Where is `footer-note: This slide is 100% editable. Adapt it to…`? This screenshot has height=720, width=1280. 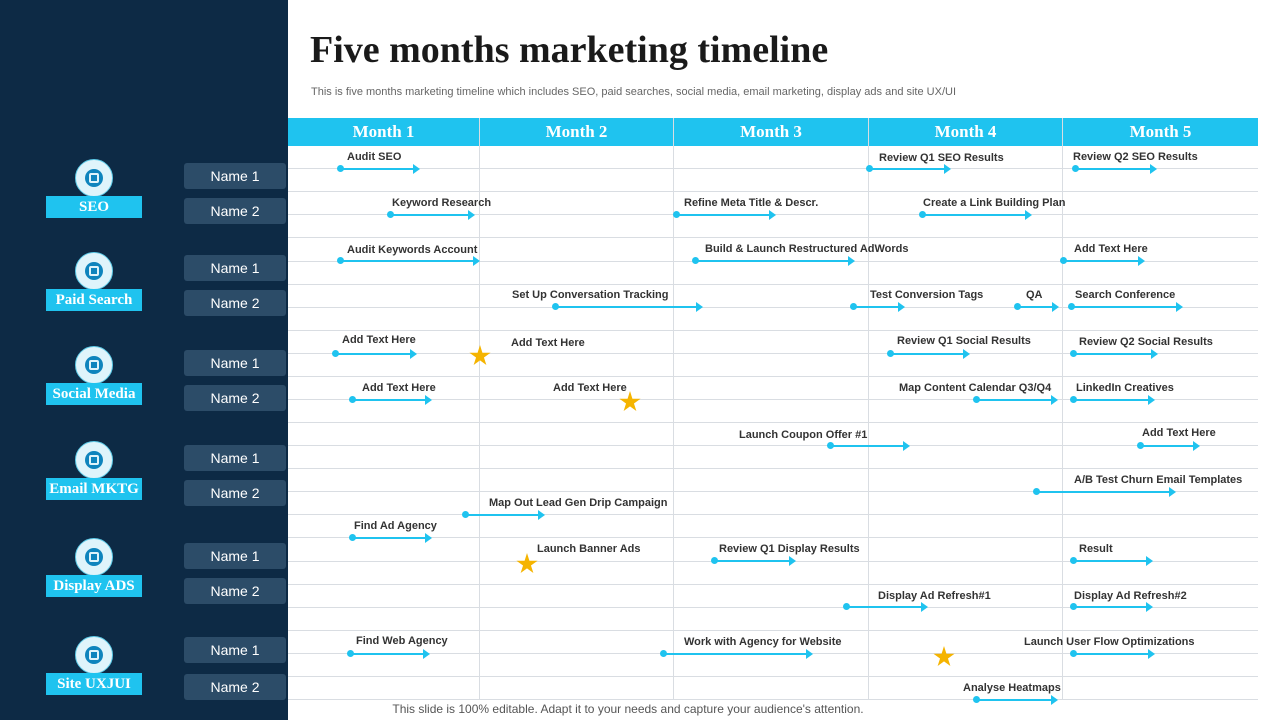
footer-note: This slide is 100% editable. Adapt it to… is located at coordinates (628, 709).